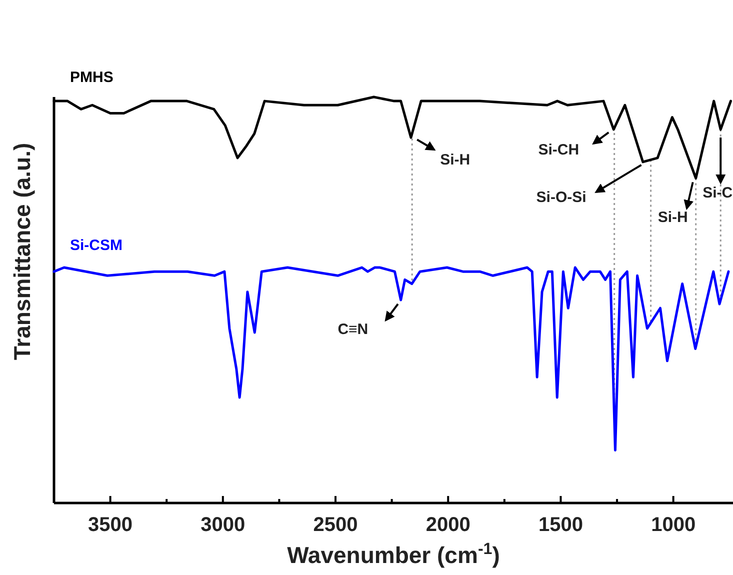  Describe the element at coordinates (559, 149) in the screenshot. I see `annotation: Si-CH` at that location.